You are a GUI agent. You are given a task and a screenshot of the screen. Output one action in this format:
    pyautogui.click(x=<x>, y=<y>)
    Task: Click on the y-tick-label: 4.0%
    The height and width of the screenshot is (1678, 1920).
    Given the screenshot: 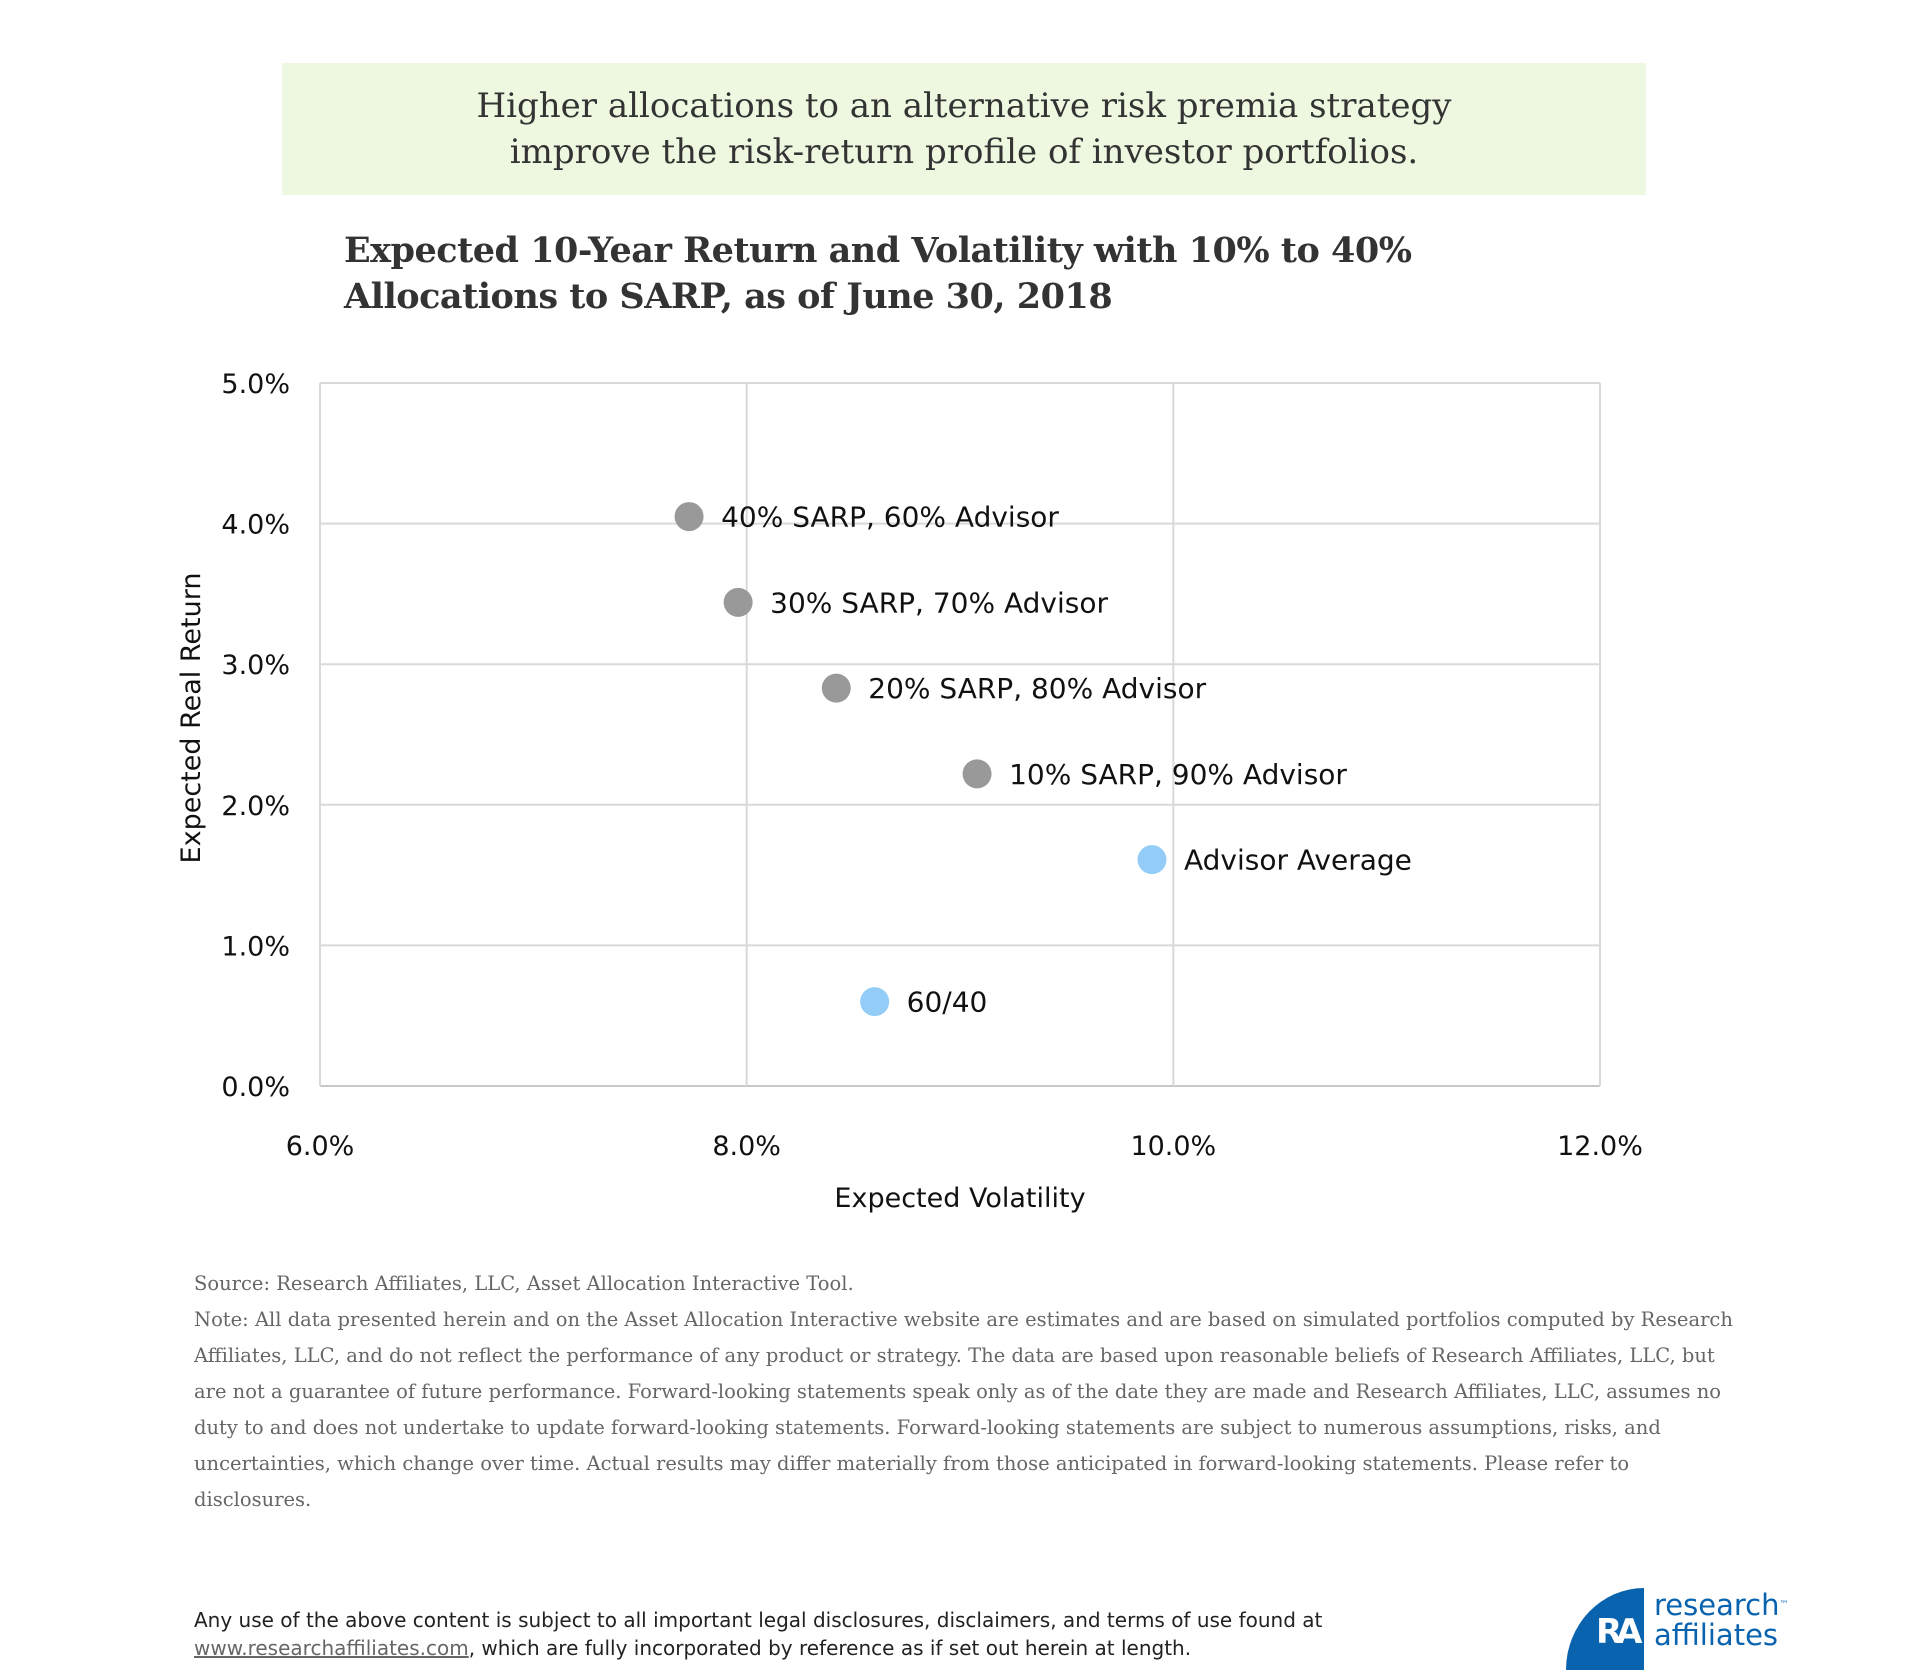 What is the action you would take?
    pyautogui.click(x=255, y=525)
    